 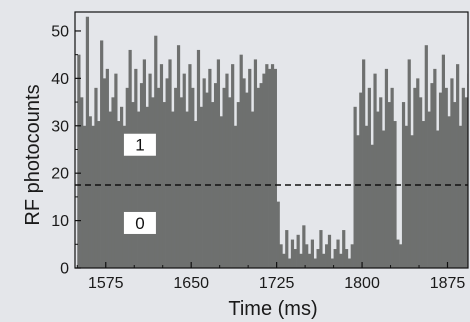 I want to click on state-label-box, so click(x=139, y=144).